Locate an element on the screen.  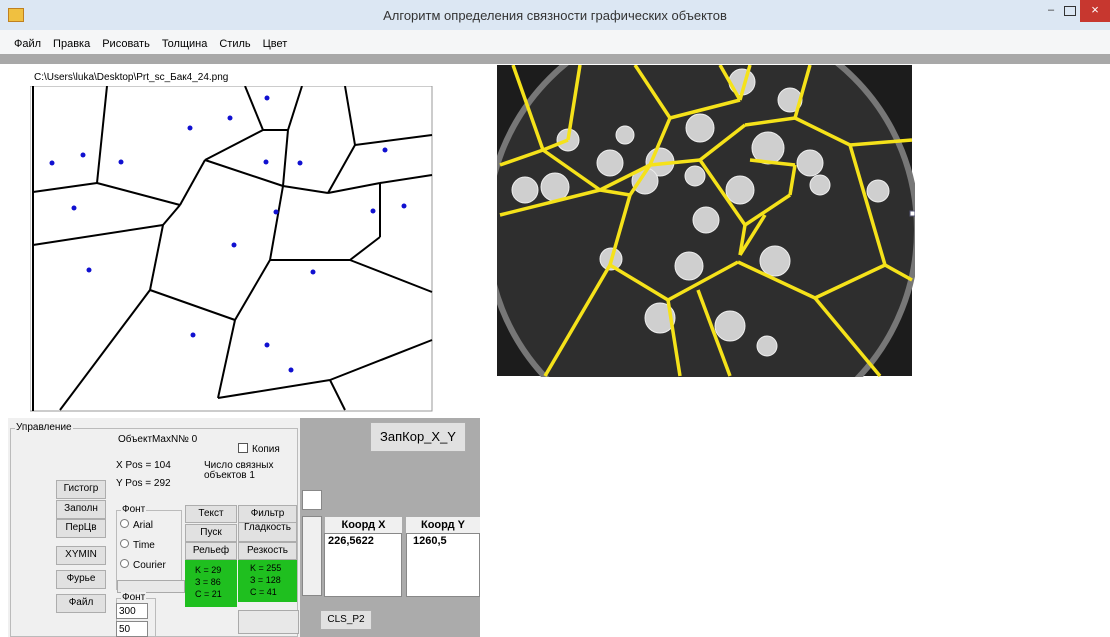
radio-option: Time is located at coordinates (137, 545).